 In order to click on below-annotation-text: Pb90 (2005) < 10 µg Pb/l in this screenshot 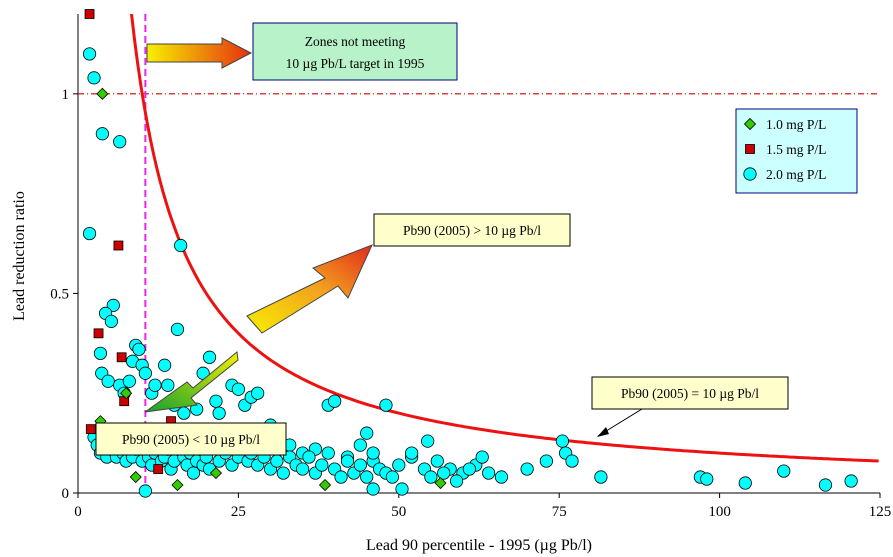, I will do `click(191, 439)`.